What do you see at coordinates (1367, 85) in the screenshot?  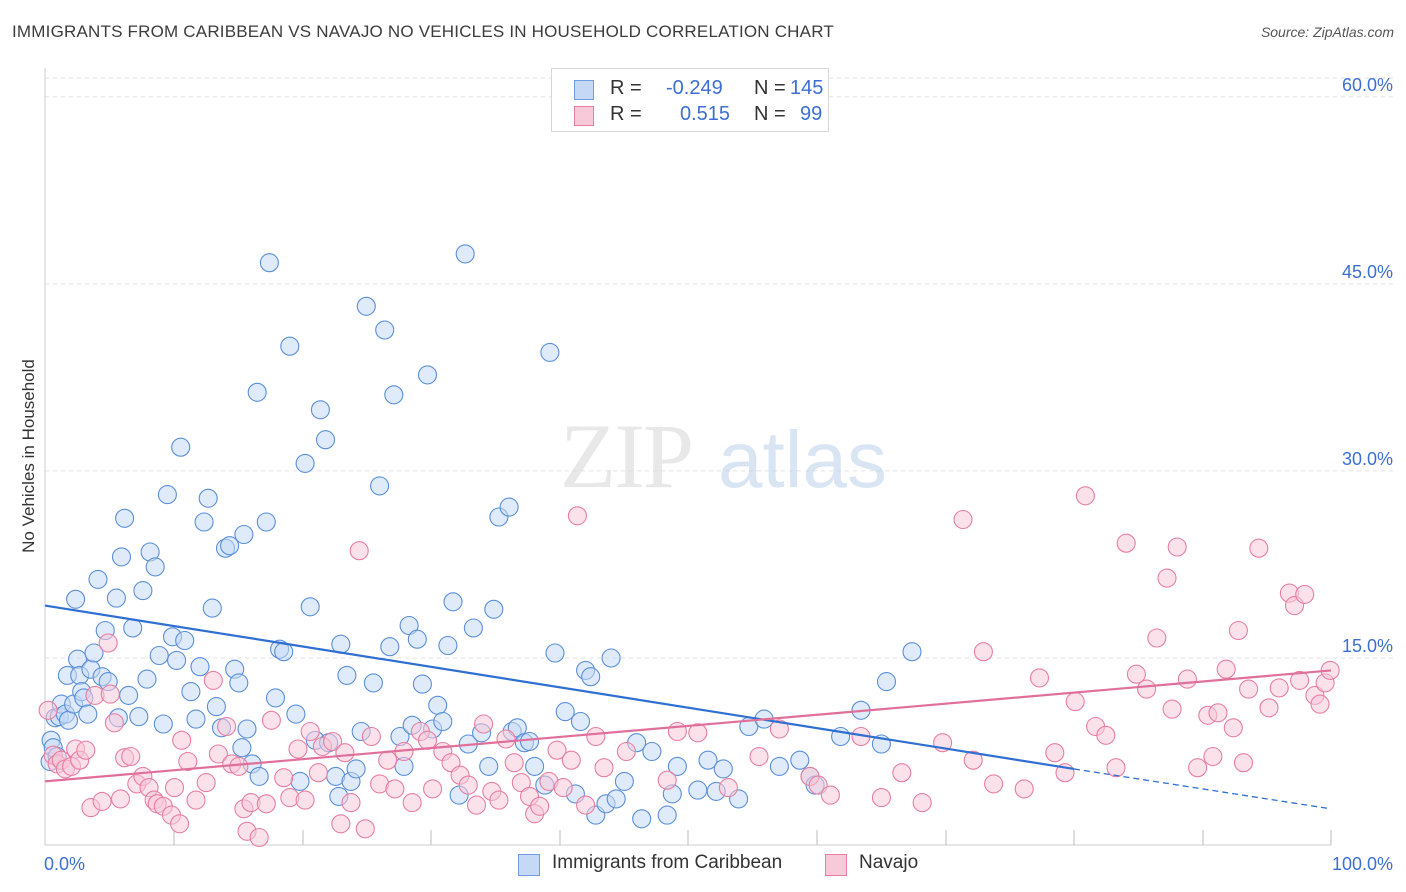 I see `y-tick-label: 60.0%` at bounding box center [1367, 85].